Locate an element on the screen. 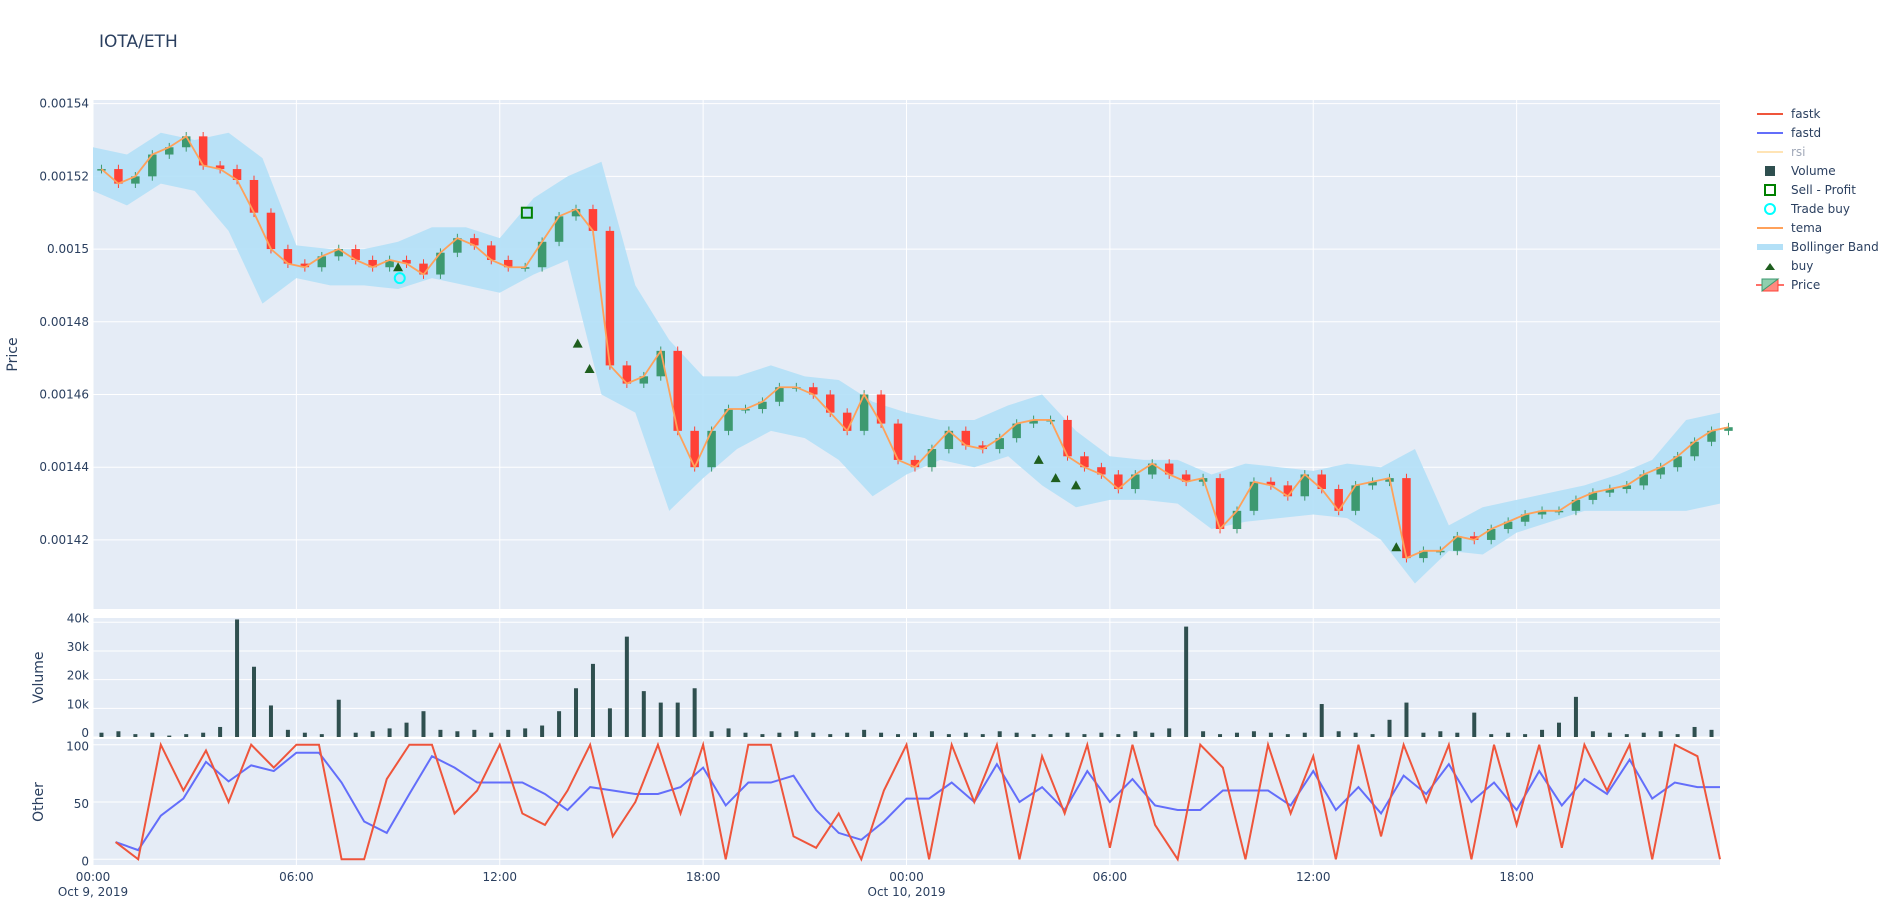 Image resolution: width=1888 pixels, height=909 pixels. x-tick-date: Oct 9, 2019 is located at coordinates (93, 892).